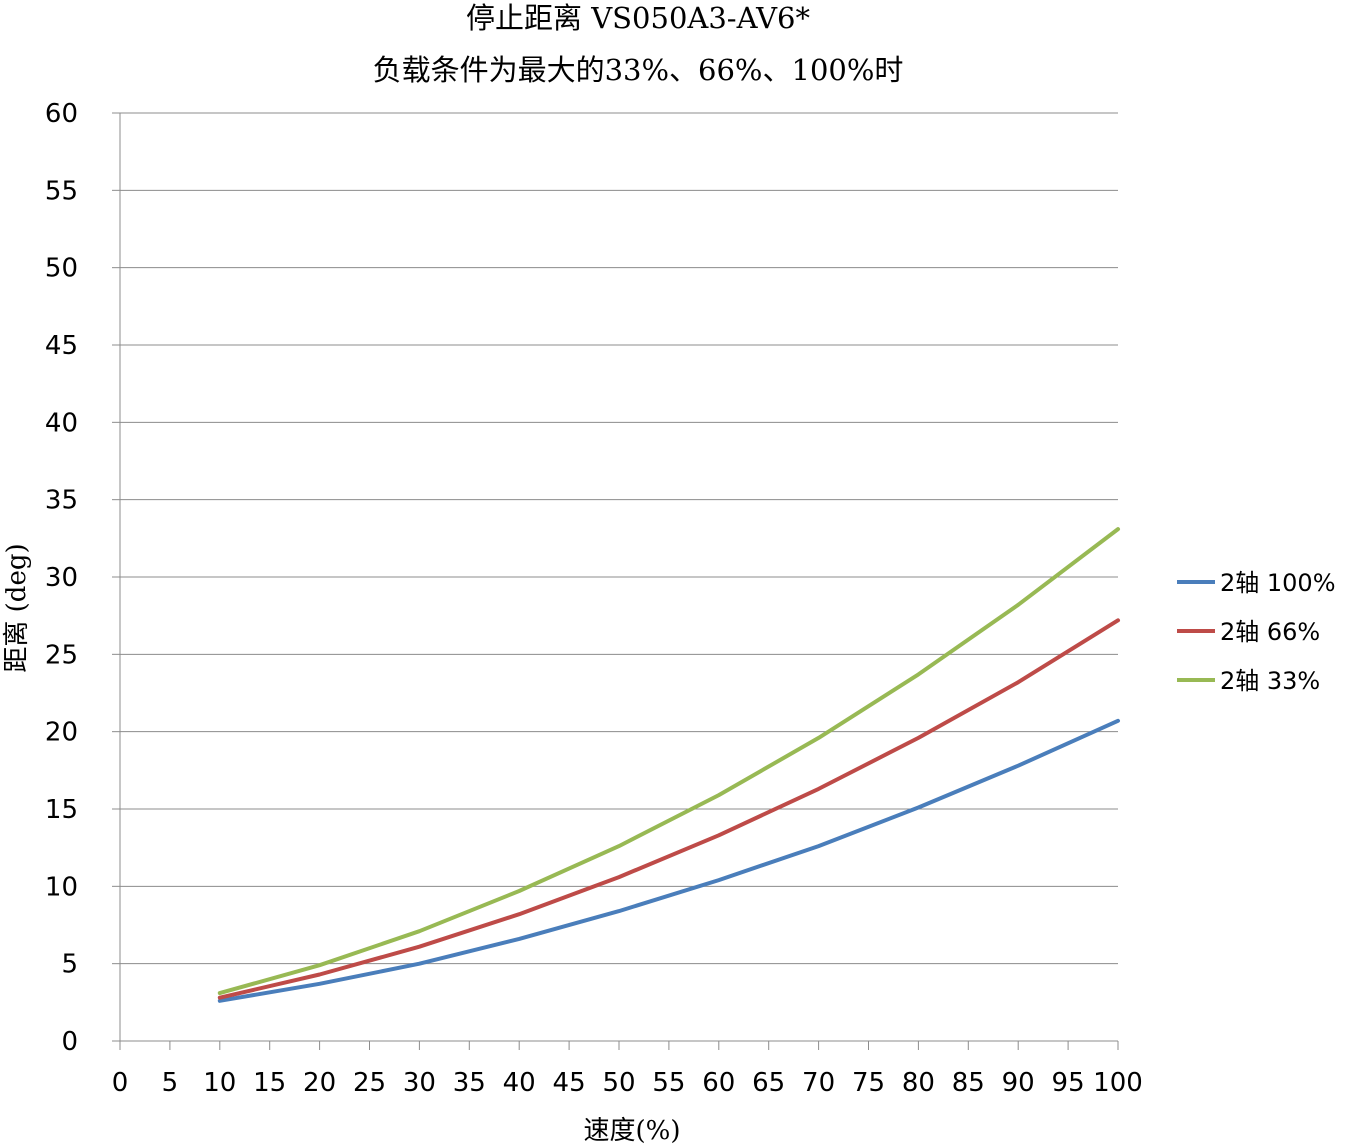 The height and width of the screenshot is (1145, 1351). What do you see at coordinates (868, 1083) in the screenshot?
I see `x-tick-label: 75` at bounding box center [868, 1083].